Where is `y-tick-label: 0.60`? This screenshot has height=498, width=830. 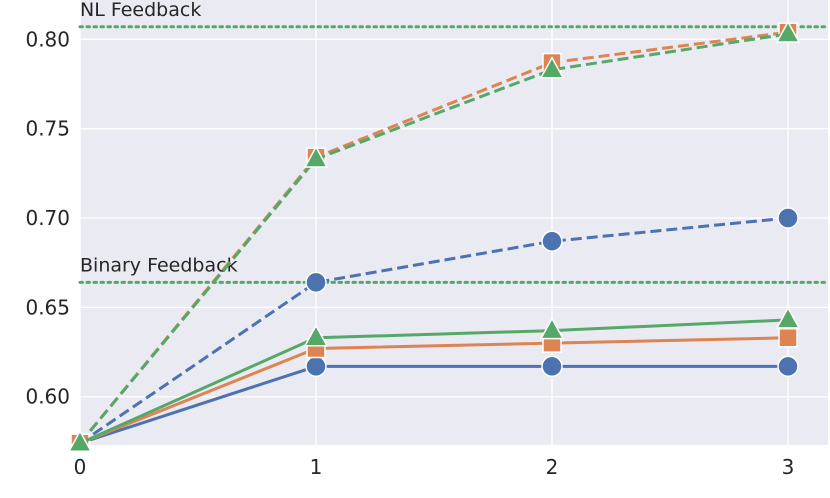 y-tick-label: 0.60 is located at coordinates (47, 397).